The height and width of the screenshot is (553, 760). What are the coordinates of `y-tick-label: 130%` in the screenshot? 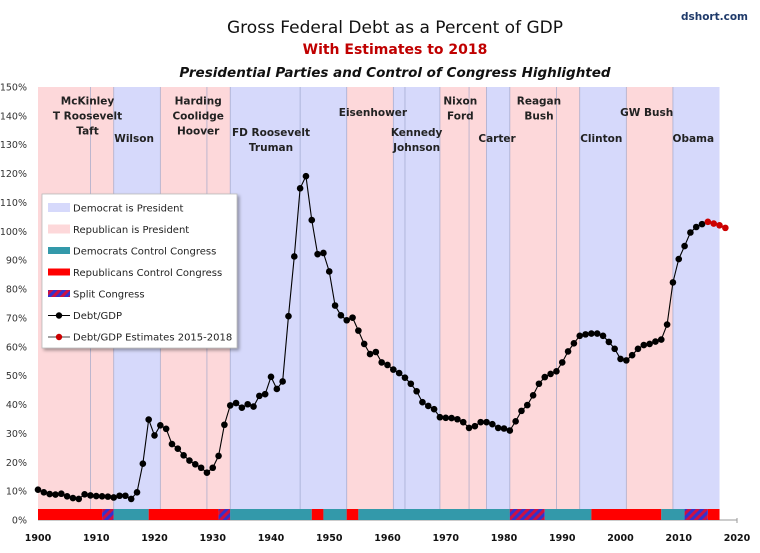 It's located at (13, 145).